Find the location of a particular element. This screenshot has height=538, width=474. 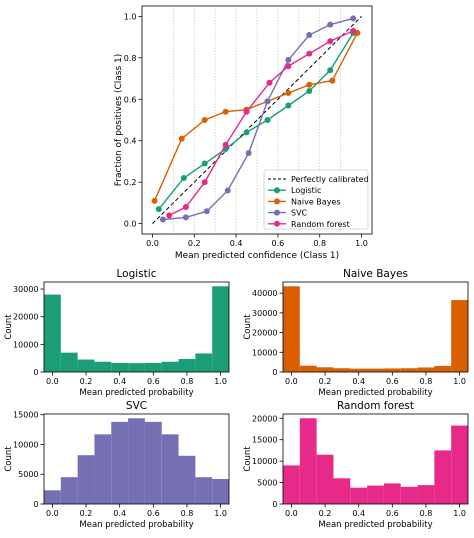

histogram-title: Random forest is located at coordinates (375, 406).